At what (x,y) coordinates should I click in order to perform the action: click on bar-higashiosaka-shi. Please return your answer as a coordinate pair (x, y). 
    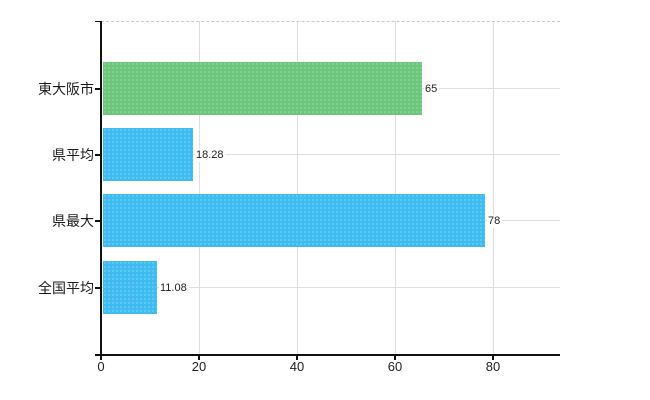
    Looking at the image, I should click on (262, 88).